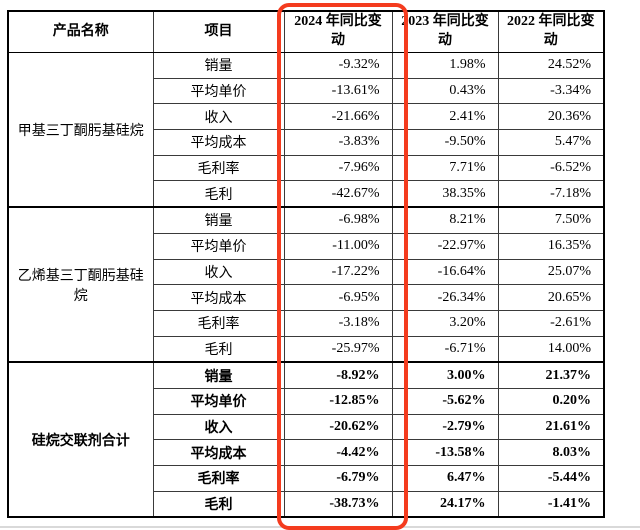  Describe the element at coordinates (445, 349) in the screenshot. I see `value-cell-2023: -6.71%` at that location.